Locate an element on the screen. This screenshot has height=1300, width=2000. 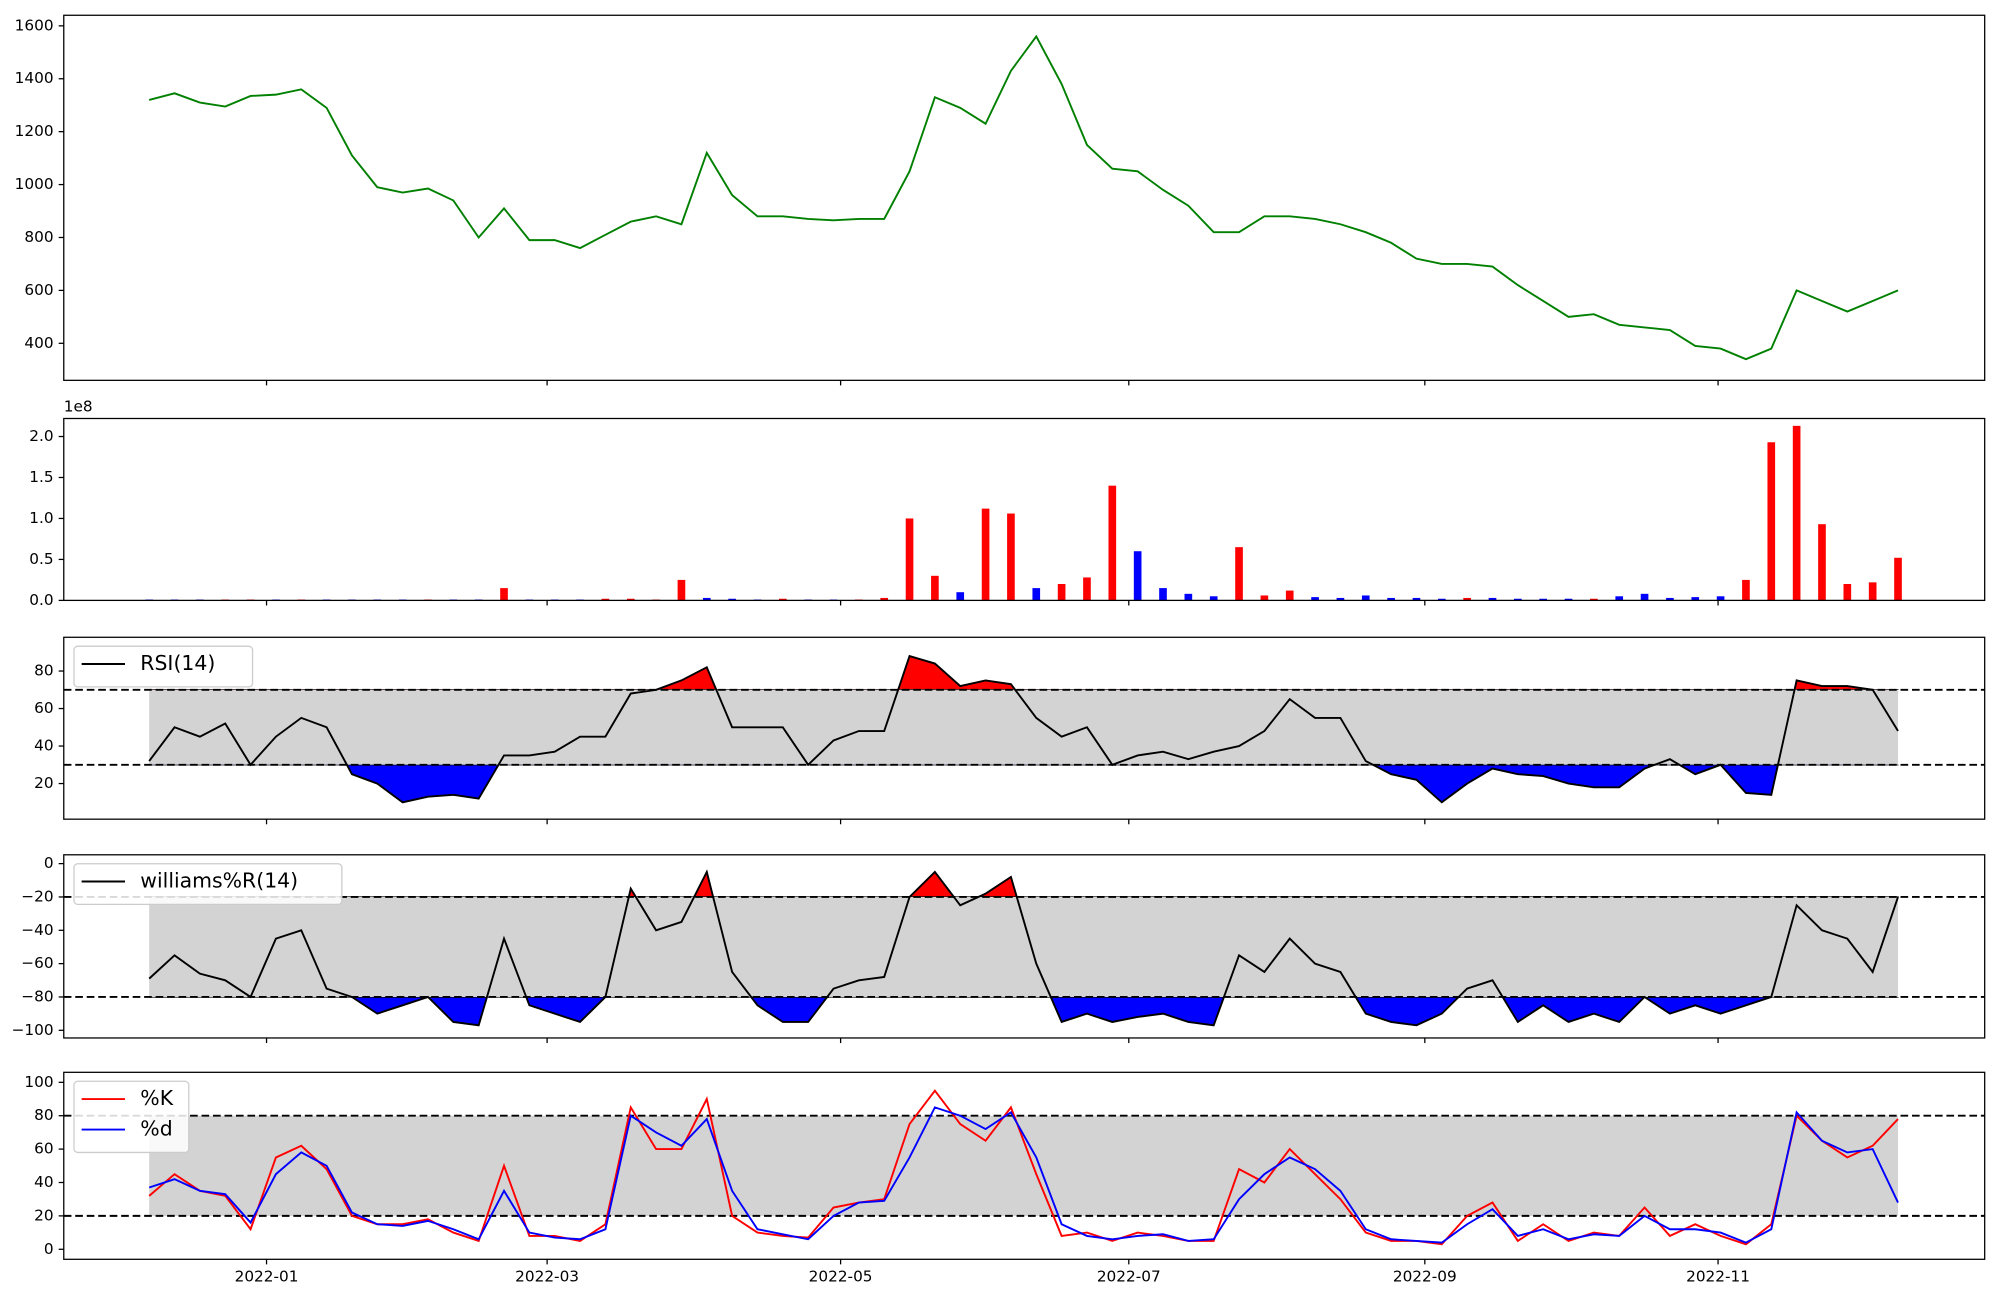
y-tick-label: −80 is located at coordinates (37, 996).